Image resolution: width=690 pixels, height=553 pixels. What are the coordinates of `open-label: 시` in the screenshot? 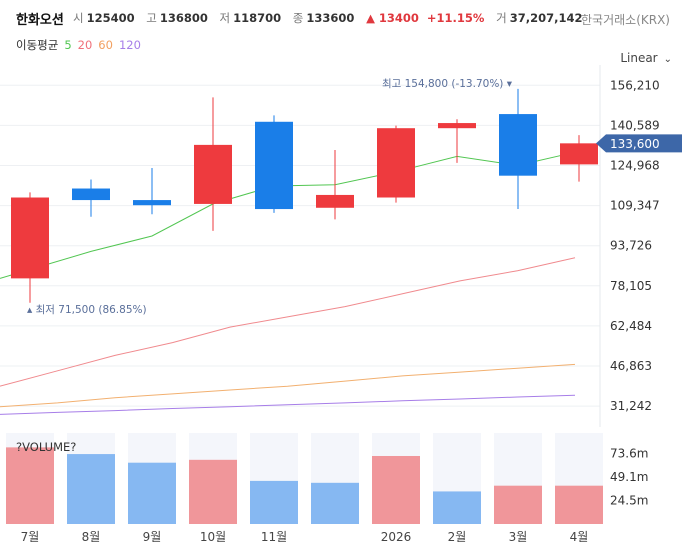 It's located at (78, 18).